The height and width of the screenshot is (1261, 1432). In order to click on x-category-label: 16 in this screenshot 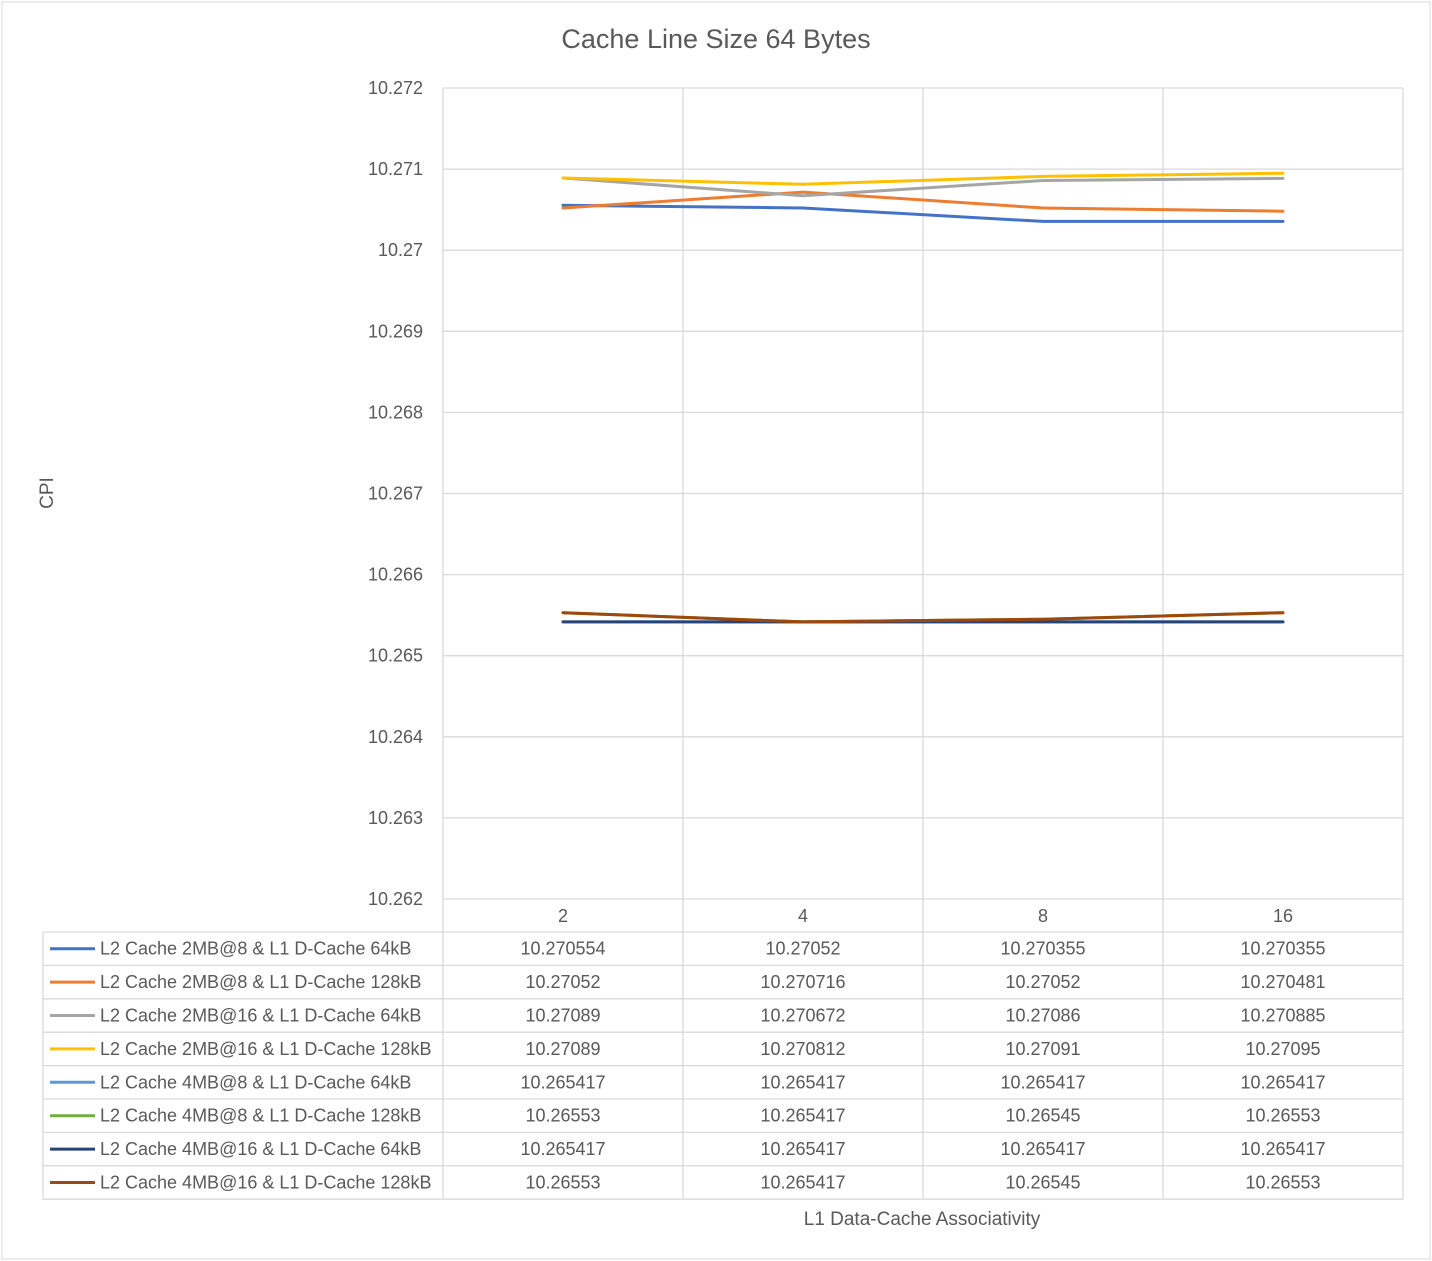, I will do `click(1283, 916)`.